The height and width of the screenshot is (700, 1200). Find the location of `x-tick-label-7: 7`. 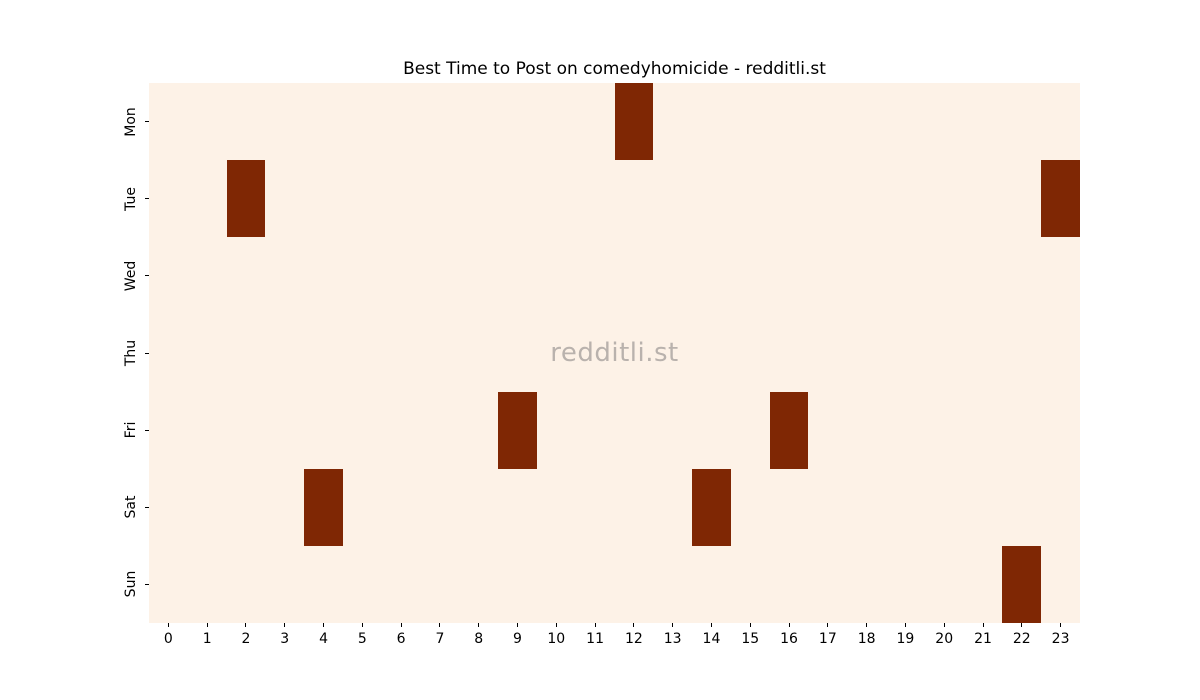

x-tick-label-7: 7 is located at coordinates (440, 639).